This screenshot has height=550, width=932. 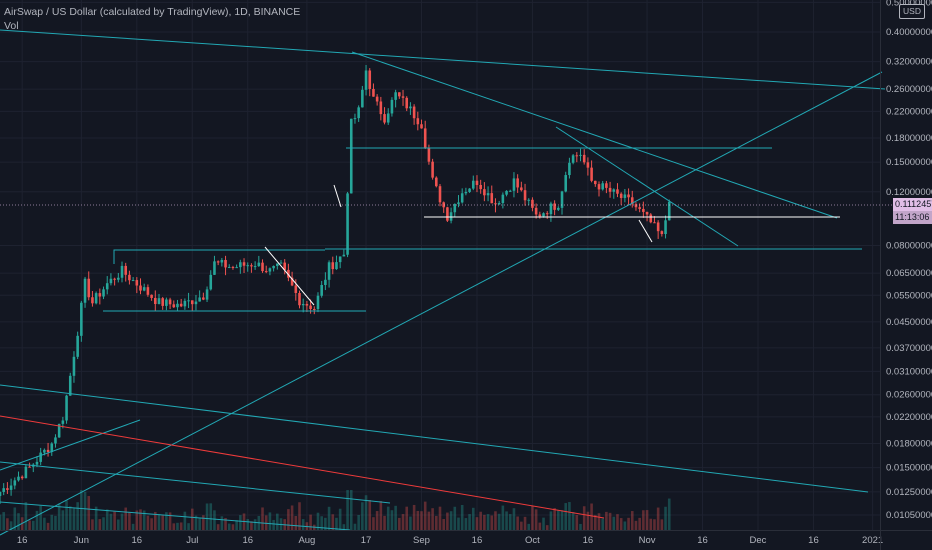 What do you see at coordinates (909, 192) in the screenshot?
I see `price-tick-label: 0.12000000` at bounding box center [909, 192].